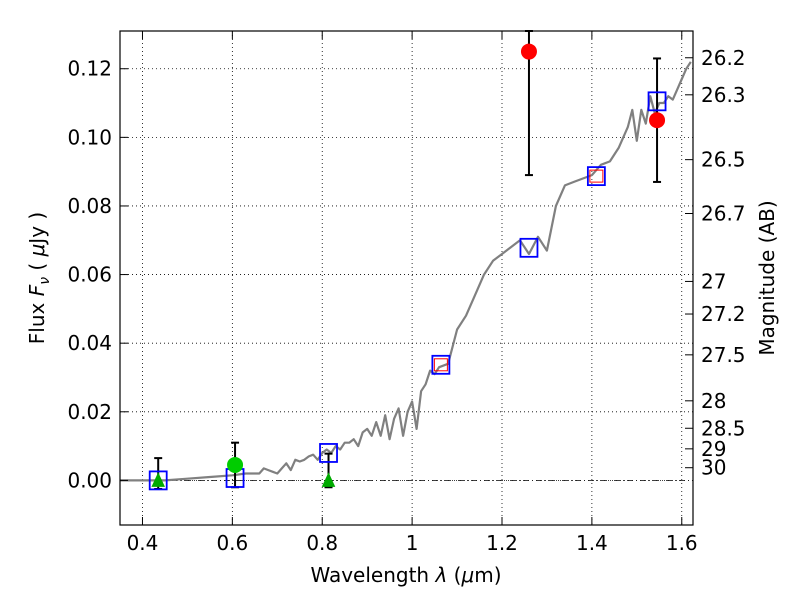 This screenshot has width=800, height=600. I want to click on x-axis-label-unit: m), so click(487, 575).